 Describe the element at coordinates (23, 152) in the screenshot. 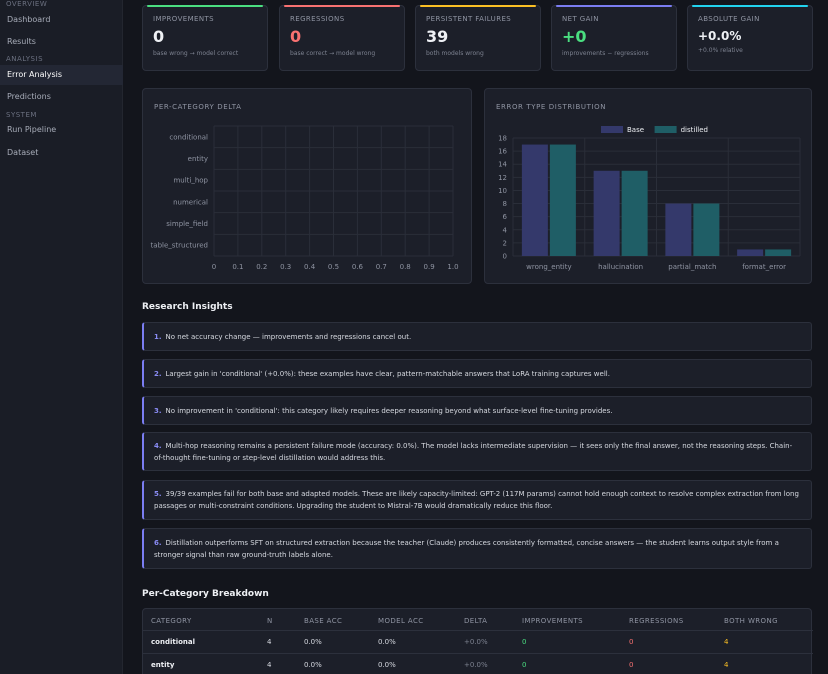

I see `sidebar-item-dataset: Dataset` at that location.